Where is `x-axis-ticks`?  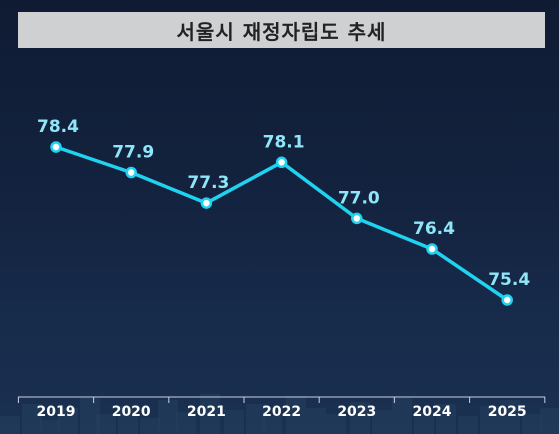
x-axis-ticks is located at coordinates (281, 400).